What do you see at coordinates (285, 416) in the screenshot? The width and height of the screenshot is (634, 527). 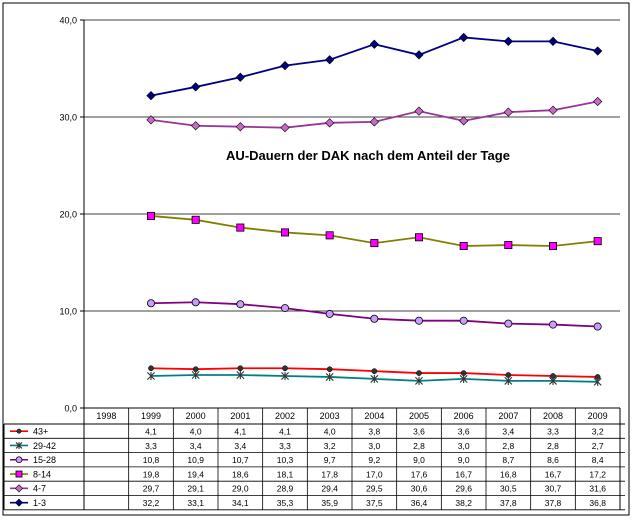 I see `x-tick-label: 2002` at bounding box center [285, 416].